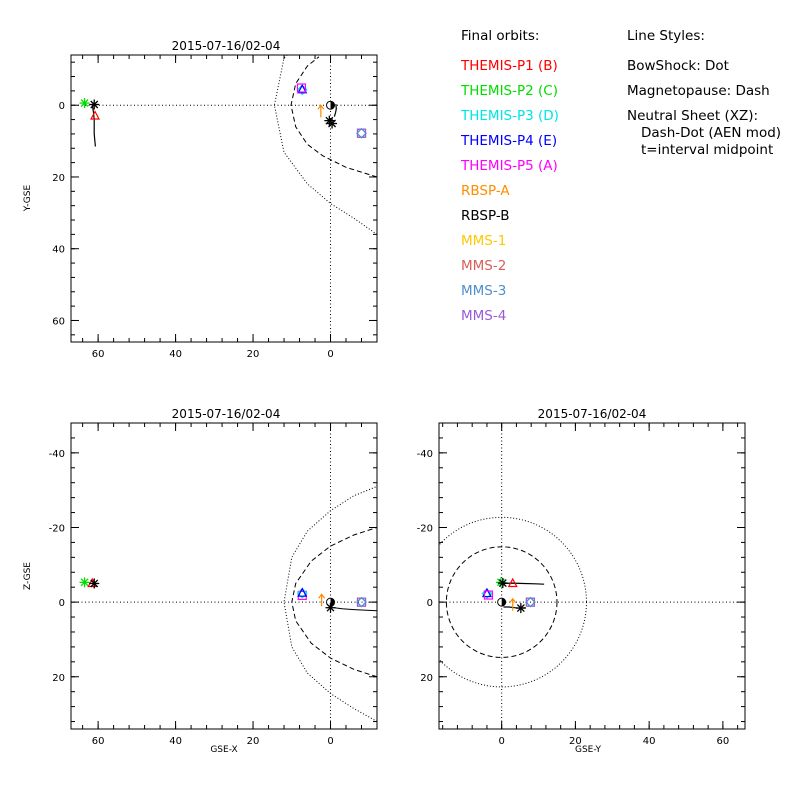  What do you see at coordinates (592, 576) in the screenshot?
I see `panel-yz-frame` at bounding box center [592, 576].